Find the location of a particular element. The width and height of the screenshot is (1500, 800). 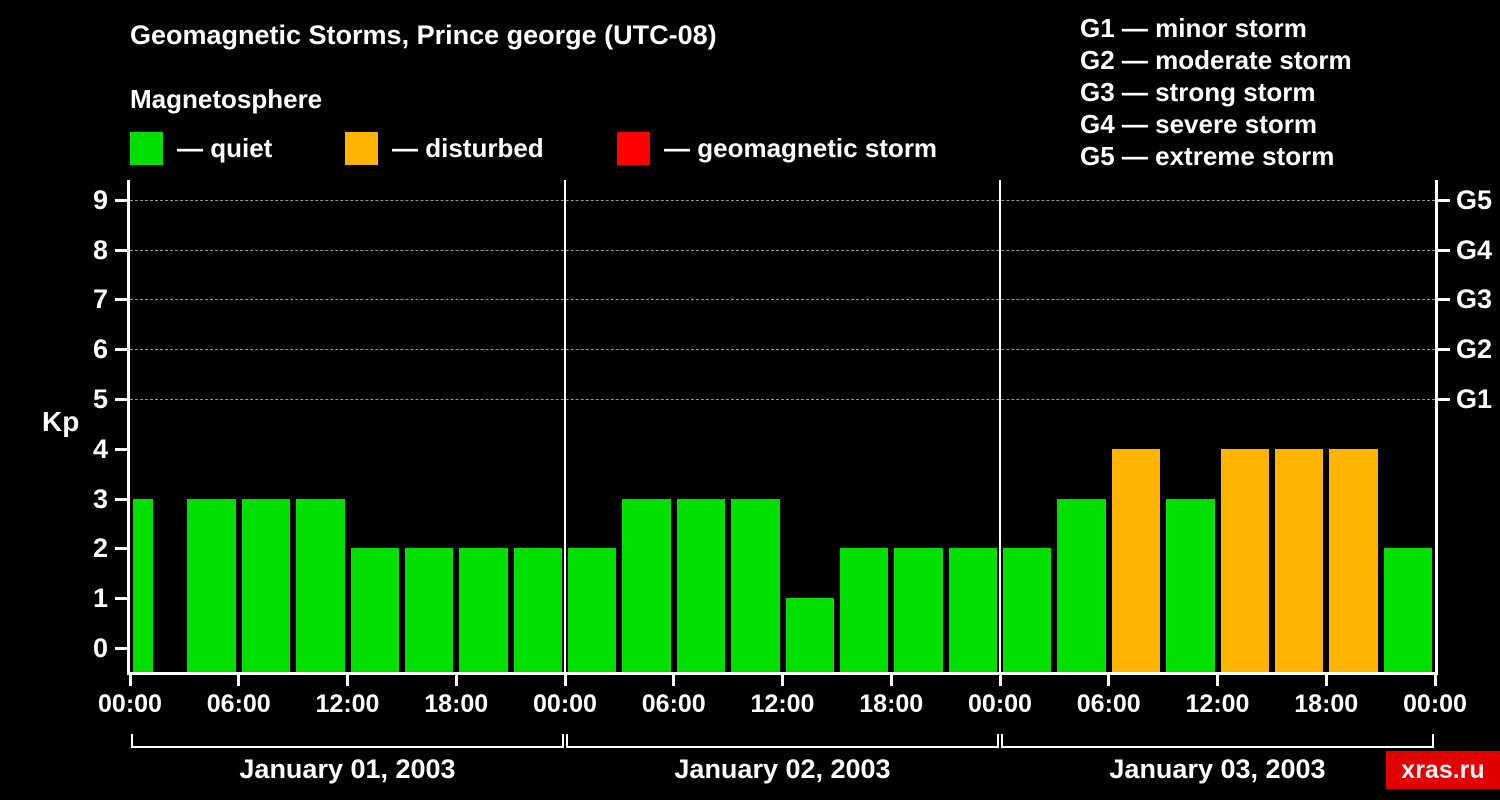

y-axis-label: 3 is located at coordinates (100, 498).